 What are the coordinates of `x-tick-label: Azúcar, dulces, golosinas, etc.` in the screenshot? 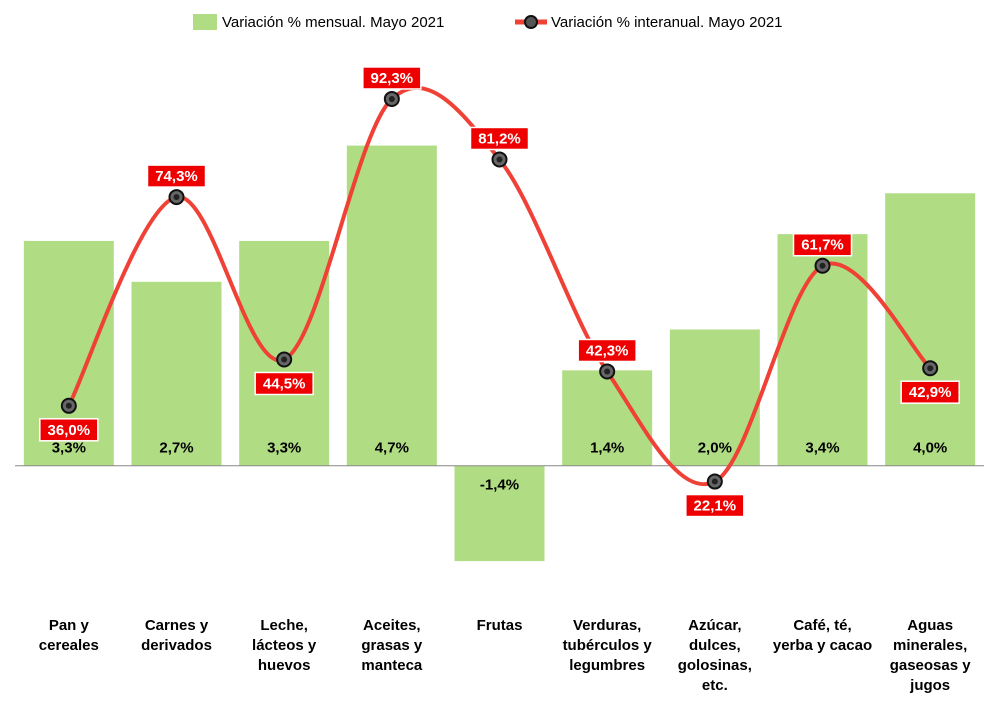 It's located at (714, 655).